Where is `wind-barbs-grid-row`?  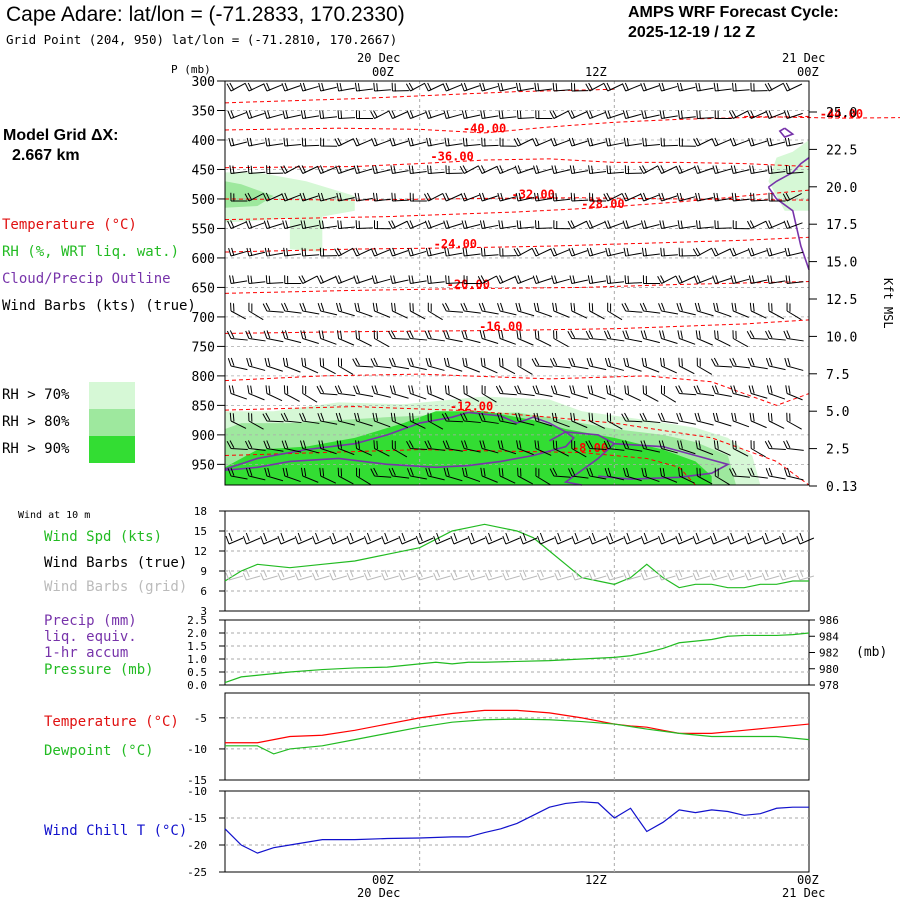
wind-barbs-grid-row is located at coordinates (520, 575).